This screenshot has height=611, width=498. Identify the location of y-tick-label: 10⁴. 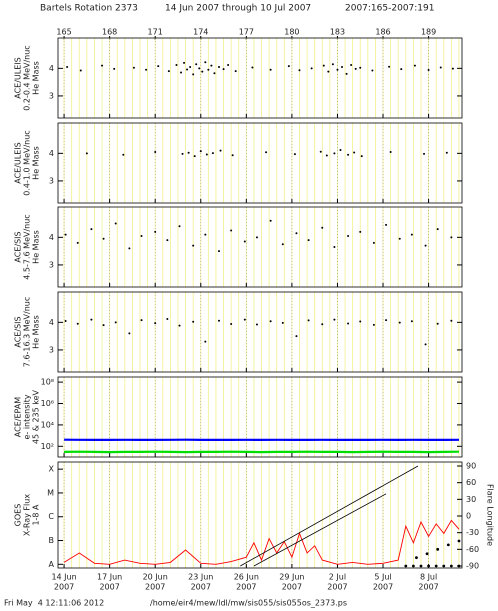
(47, 424).